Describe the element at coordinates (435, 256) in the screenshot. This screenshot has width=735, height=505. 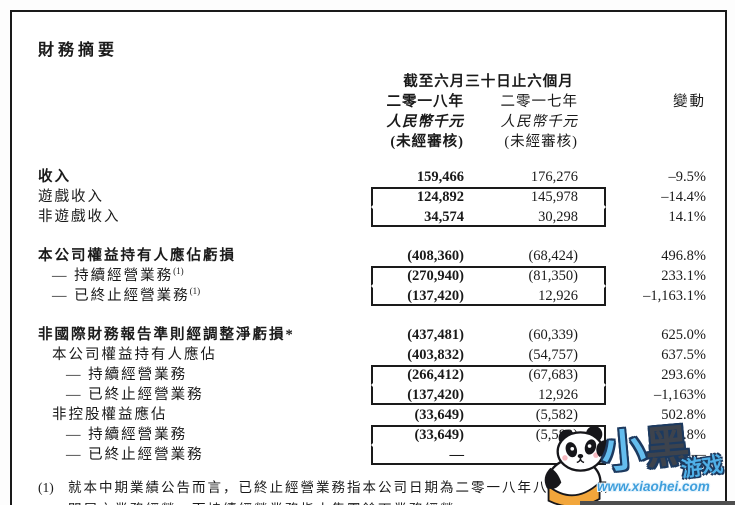
I see `value-2018: (408,360)` at that location.